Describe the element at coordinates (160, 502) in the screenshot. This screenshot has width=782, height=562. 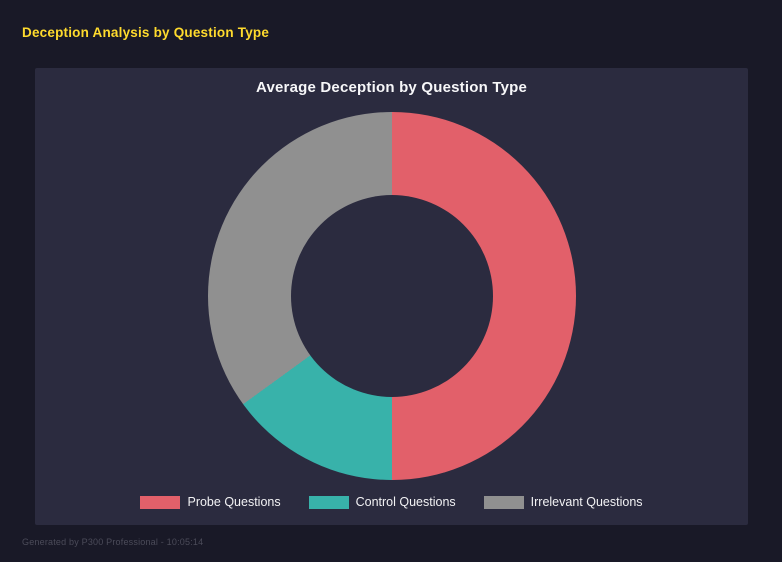
I see `legend-swatch-probe-questions` at that location.